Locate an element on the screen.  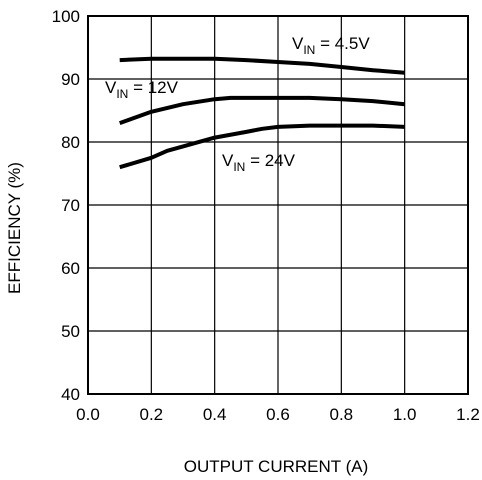
series-line-vin-24v is located at coordinates (262, 146).